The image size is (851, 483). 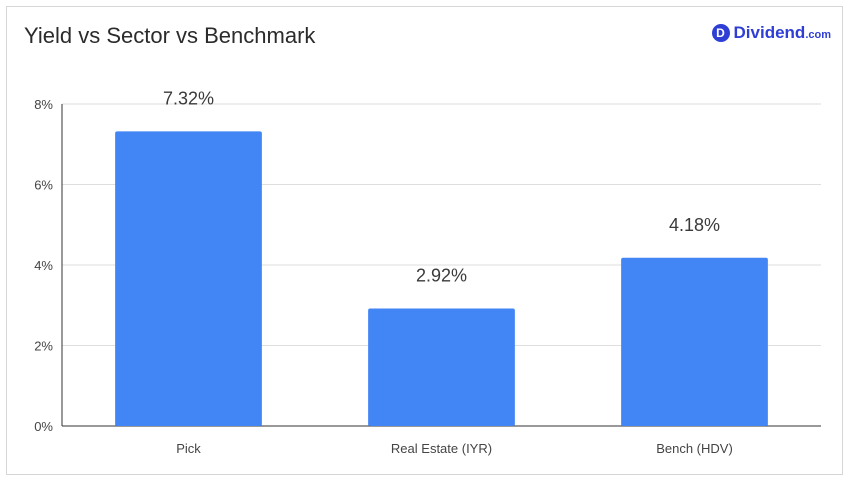 I want to click on x-category-label: Bench (HDV), so click(x=694, y=448).